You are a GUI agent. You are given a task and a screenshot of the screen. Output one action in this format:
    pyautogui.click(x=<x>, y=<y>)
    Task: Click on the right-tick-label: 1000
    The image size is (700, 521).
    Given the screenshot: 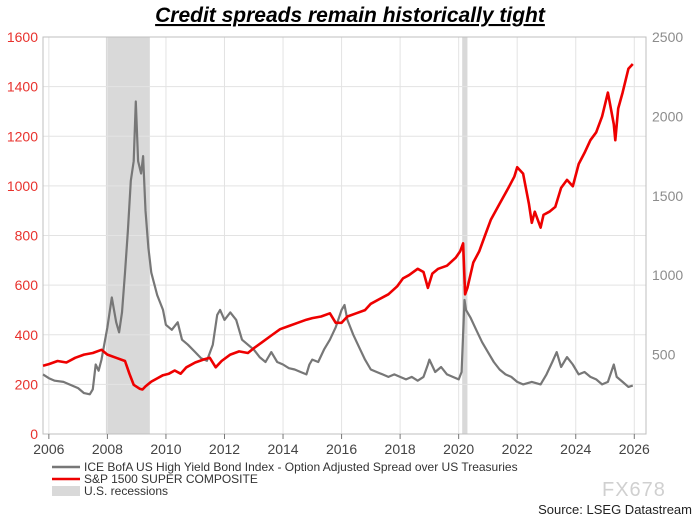 What is the action you would take?
    pyautogui.click(x=667, y=275)
    